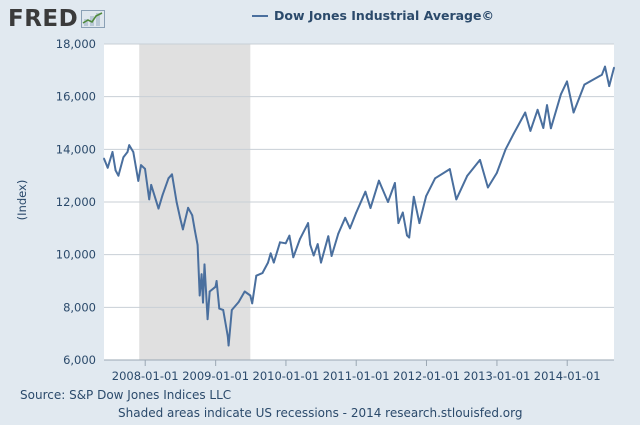 The width and height of the screenshot is (640, 425). What do you see at coordinates (79, 360) in the screenshot?
I see `y-tick-label: 6,000` at bounding box center [79, 360].